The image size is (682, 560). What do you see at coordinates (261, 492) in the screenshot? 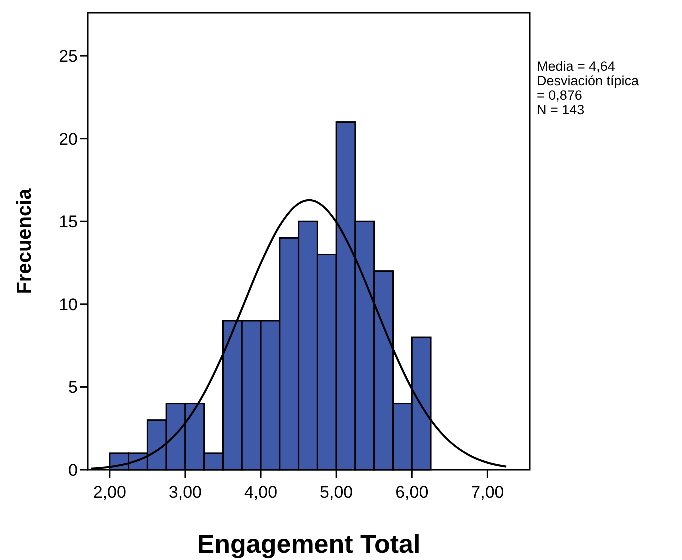
I see `x-tick-label: 4,00` at bounding box center [261, 492].